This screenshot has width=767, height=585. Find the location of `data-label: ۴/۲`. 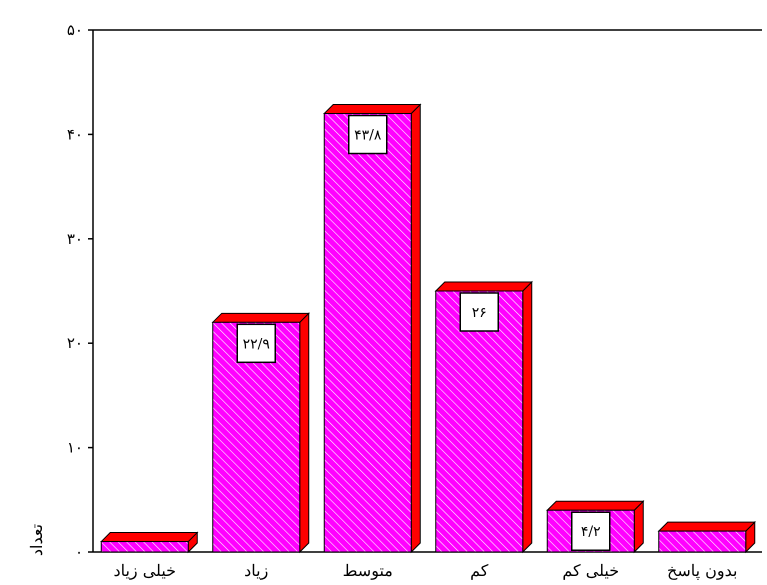

data-label: ۴/۲ is located at coordinates (591, 531).